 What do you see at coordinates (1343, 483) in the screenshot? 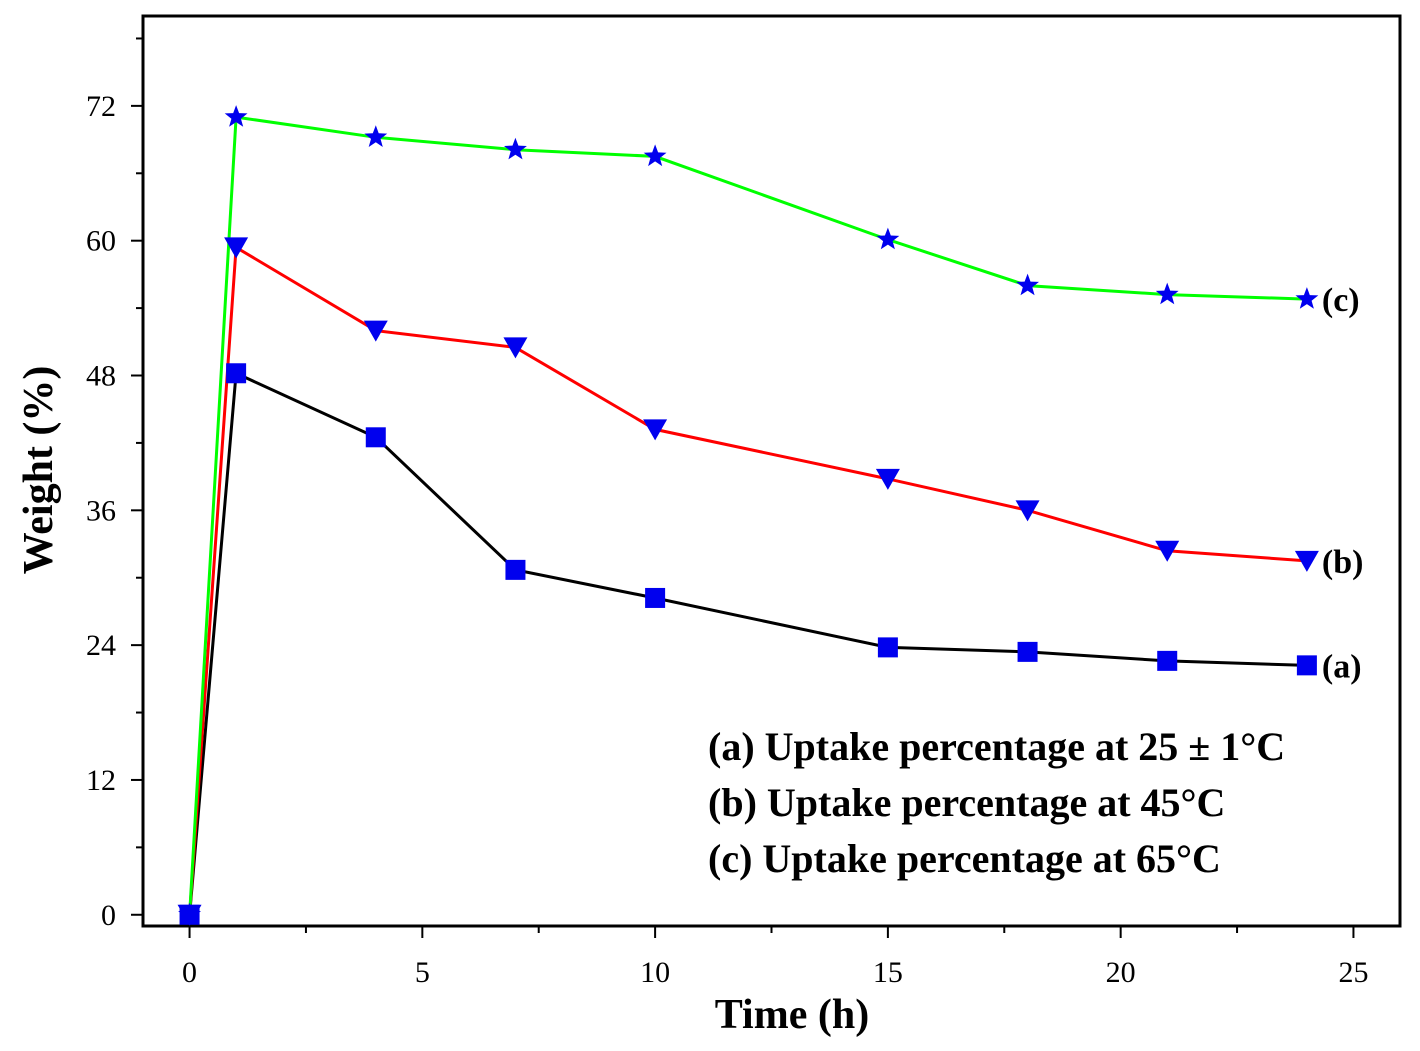
I see `series-end-labels: (a) (b) (c)` at bounding box center [1343, 483].